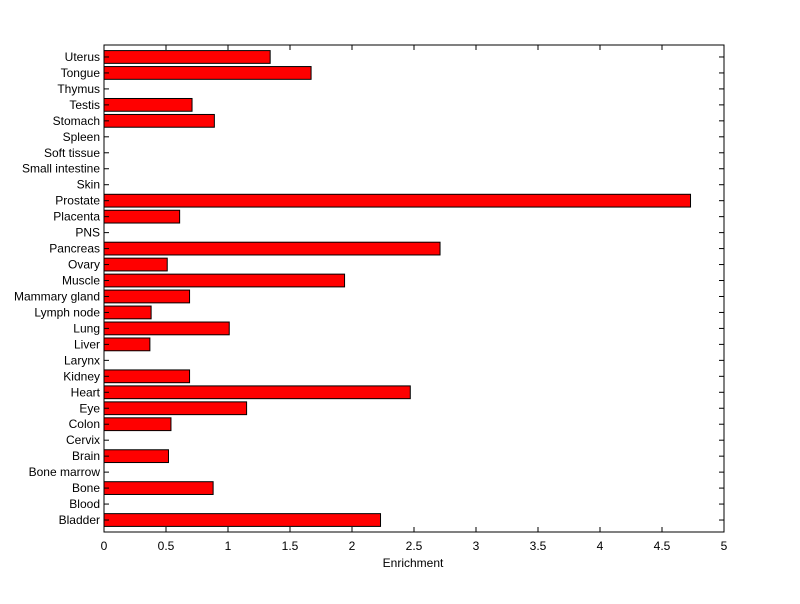  What do you see at coordinates (187, 57) in the screenshot?
I see `bar-uterus` at bounding box center [187, 57].